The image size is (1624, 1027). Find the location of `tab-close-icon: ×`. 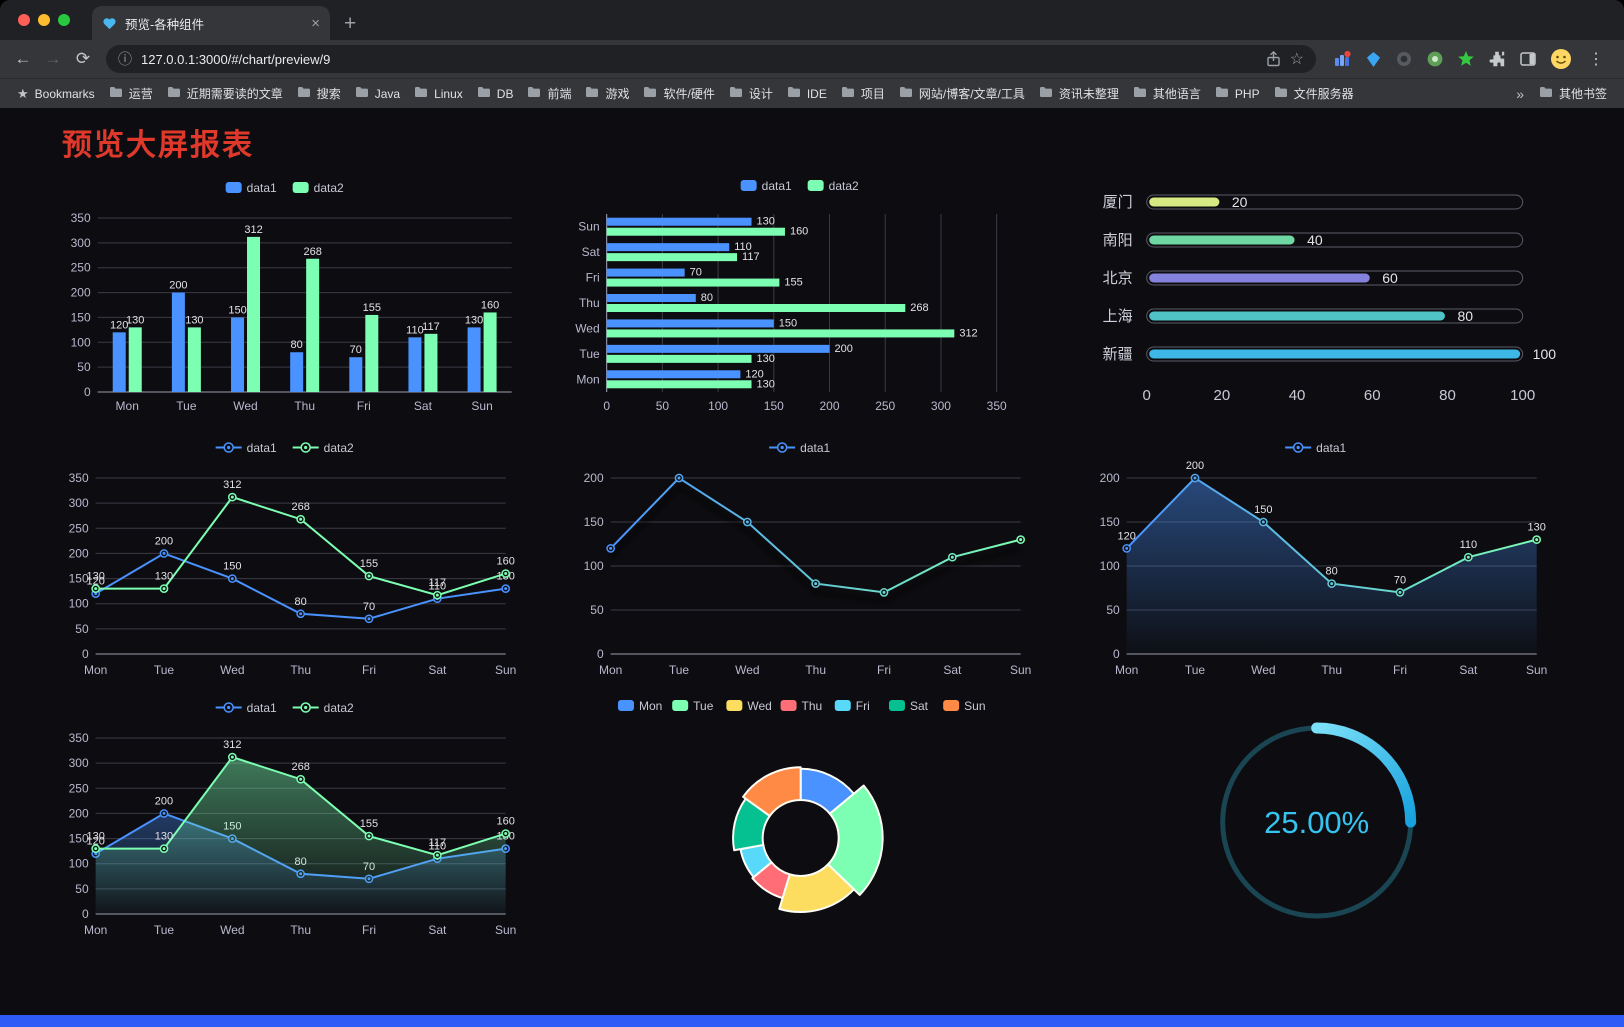

tab-close-icon: × is located at coordinates (315, 23).